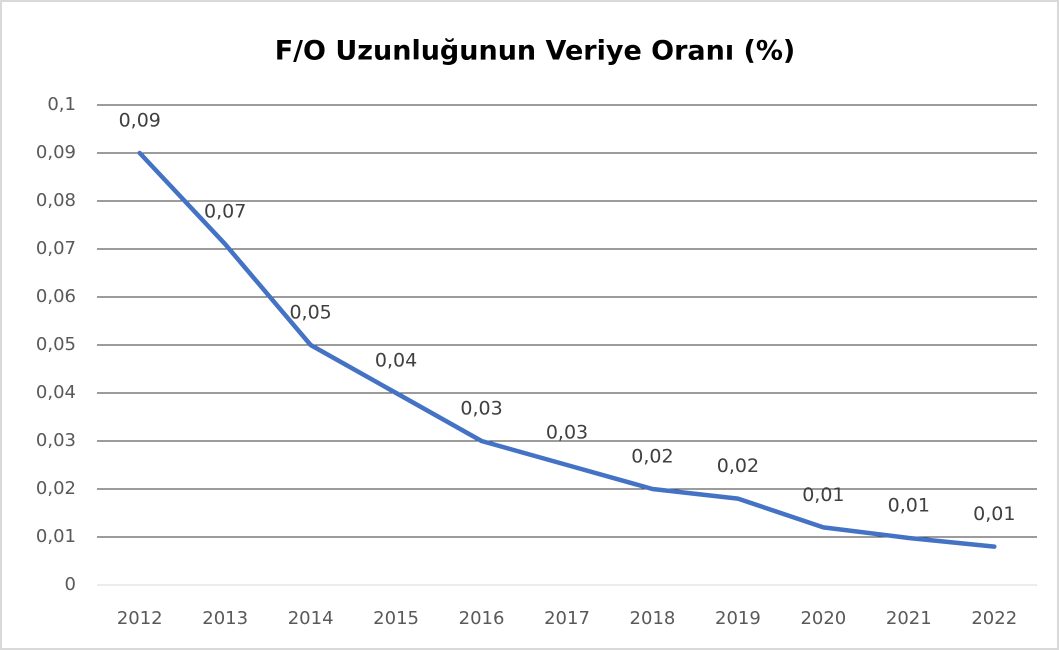 The height and width of the screenshot is (650, 1059). What do you see at coordinates (56, 248) in the screenshot?
I see `y-tick-label: 0,07` at bounding box center [56, 248].